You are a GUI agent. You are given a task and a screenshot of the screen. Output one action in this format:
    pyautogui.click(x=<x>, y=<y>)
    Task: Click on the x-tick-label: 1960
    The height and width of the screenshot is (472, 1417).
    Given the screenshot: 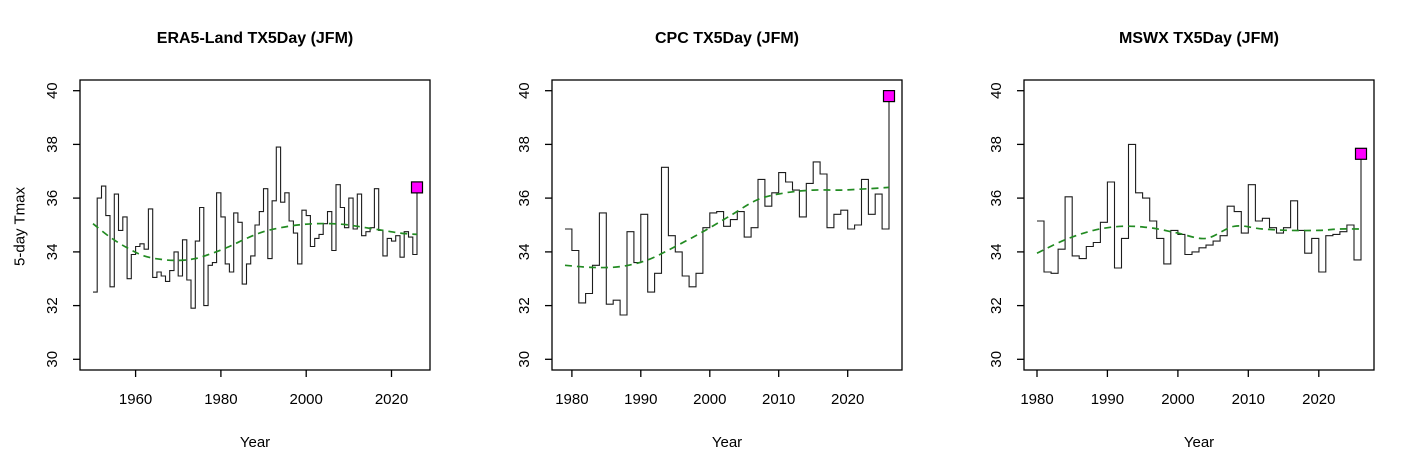 What is the action you would take?
    pyautogui.click(x=135, y=399)
    